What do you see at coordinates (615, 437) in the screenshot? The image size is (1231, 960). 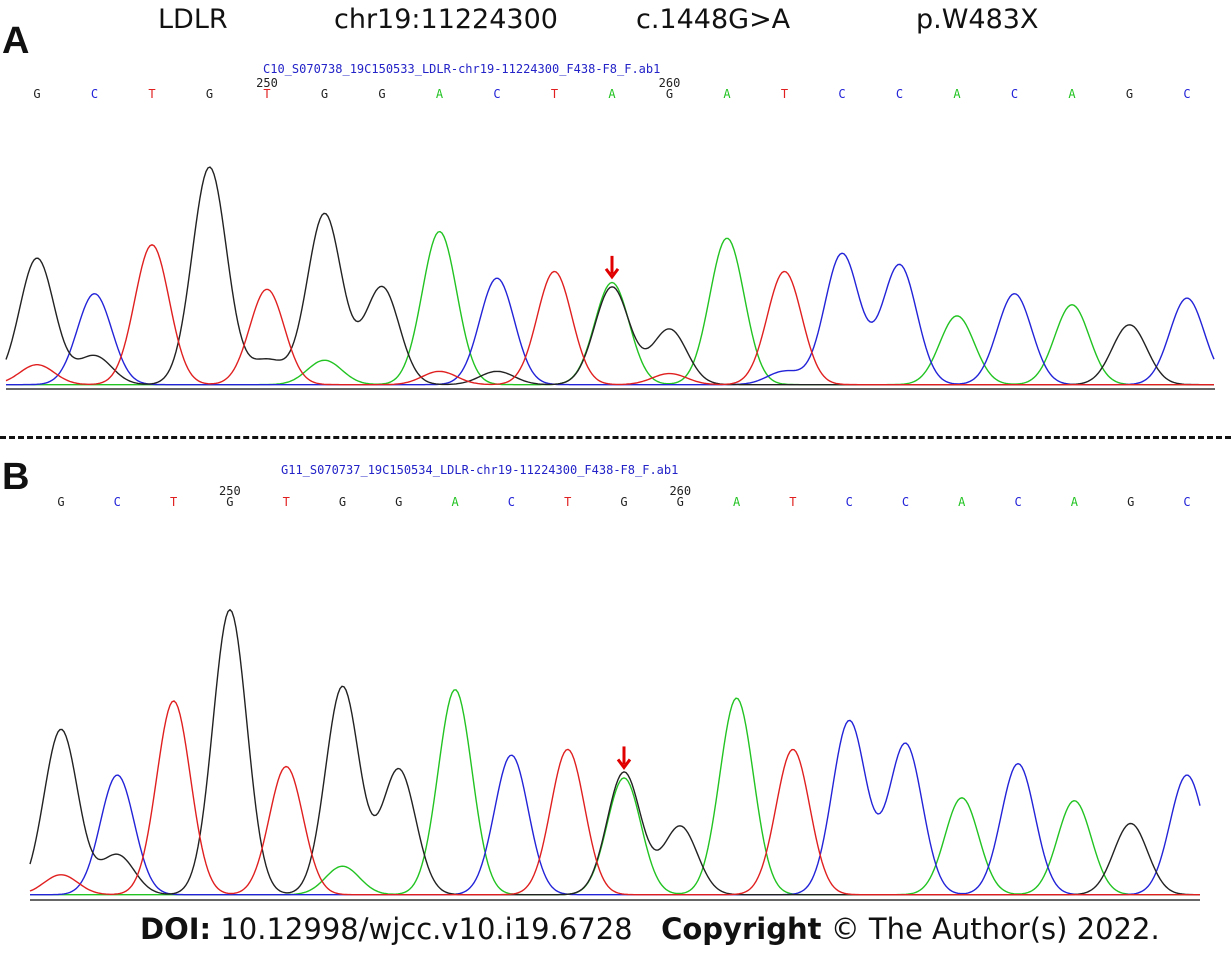 I see `panel-divider` at bounding box center [615, 437].